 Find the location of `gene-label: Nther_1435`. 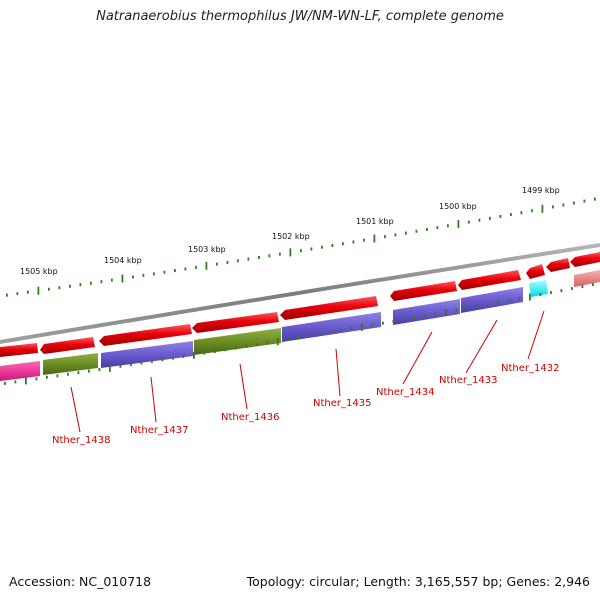

gene-label: Nther_1435 is located at coordinates (342, 403).